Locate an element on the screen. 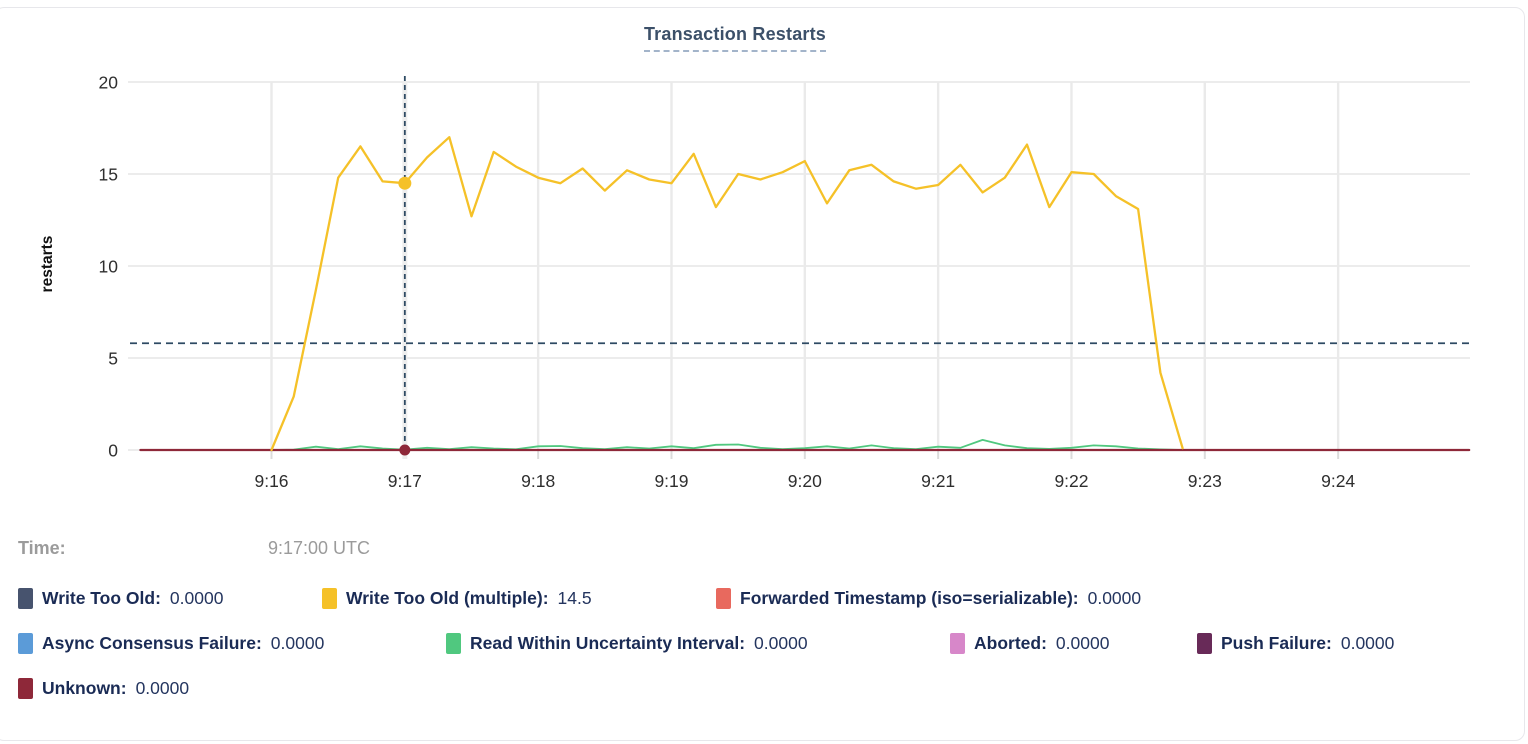 Image resolution: width=1528 pixels, height=744 pixels. x-tick-label: 9:21 is located at coordinates (938, 481).